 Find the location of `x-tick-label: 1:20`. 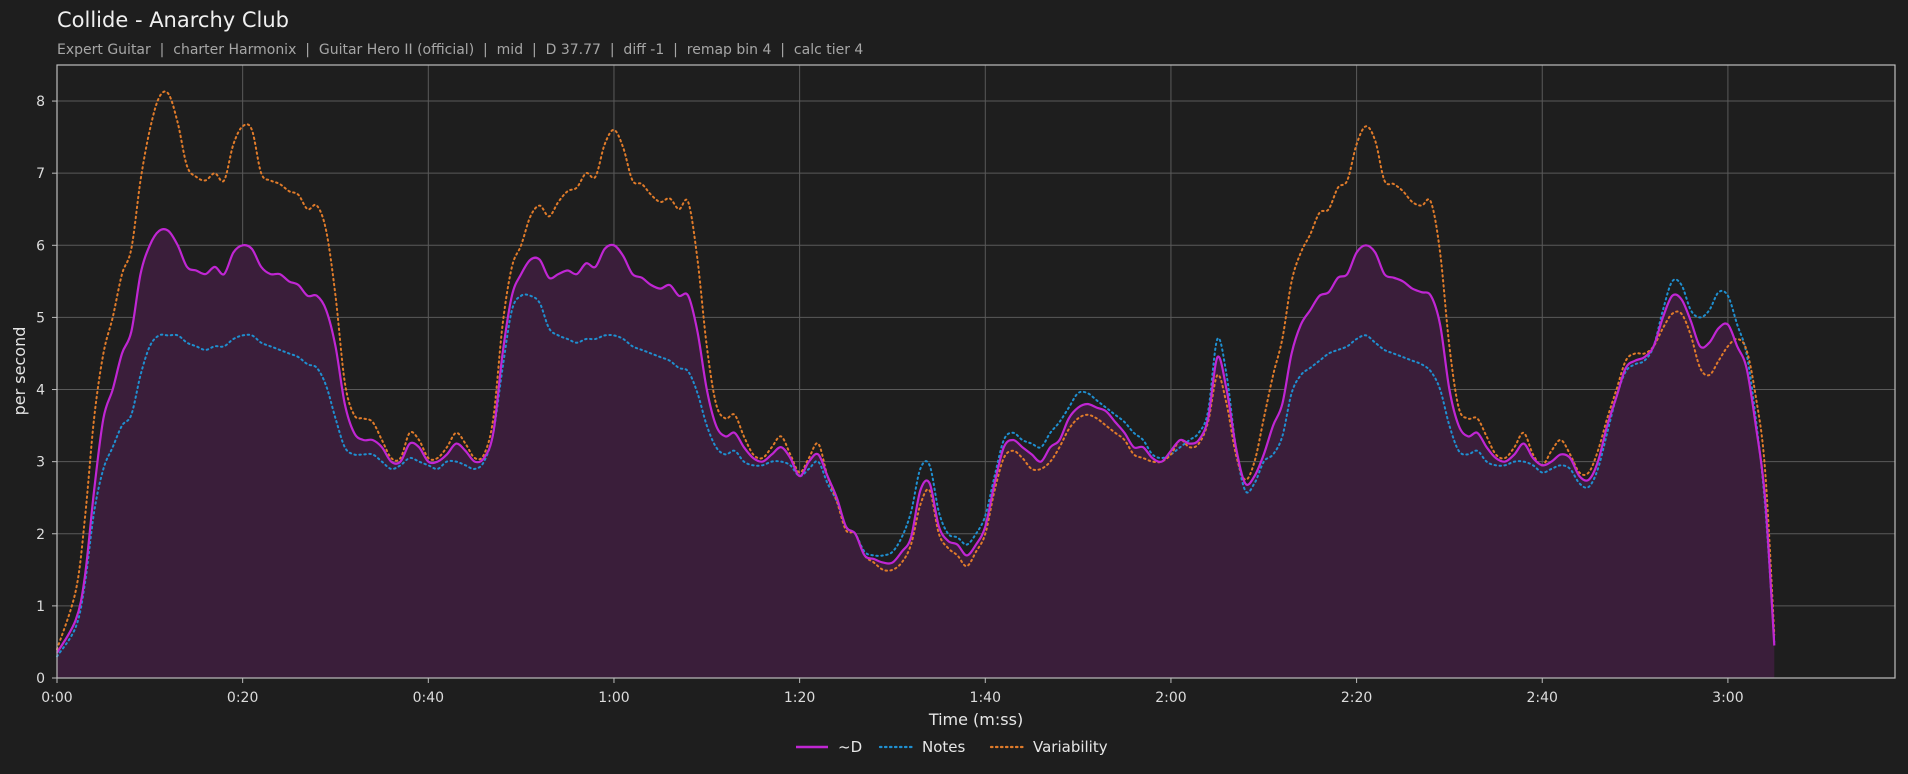

x-tick-label: 1:20 is located at coordinates (799, 698).